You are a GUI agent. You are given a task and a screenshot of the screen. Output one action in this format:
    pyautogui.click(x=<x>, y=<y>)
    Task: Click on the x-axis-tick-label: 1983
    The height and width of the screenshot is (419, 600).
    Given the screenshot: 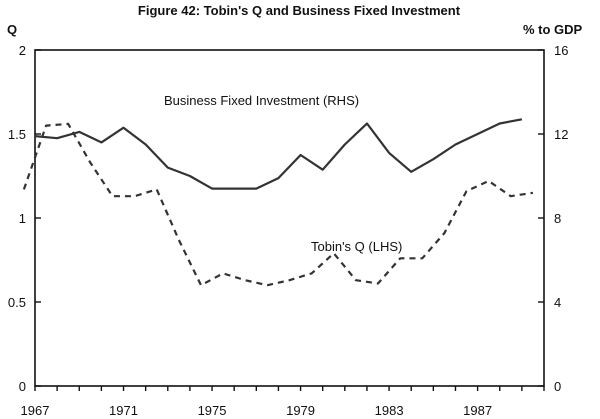 What is the action you would take?
    pyautogui.click(x=389, y=410)
    